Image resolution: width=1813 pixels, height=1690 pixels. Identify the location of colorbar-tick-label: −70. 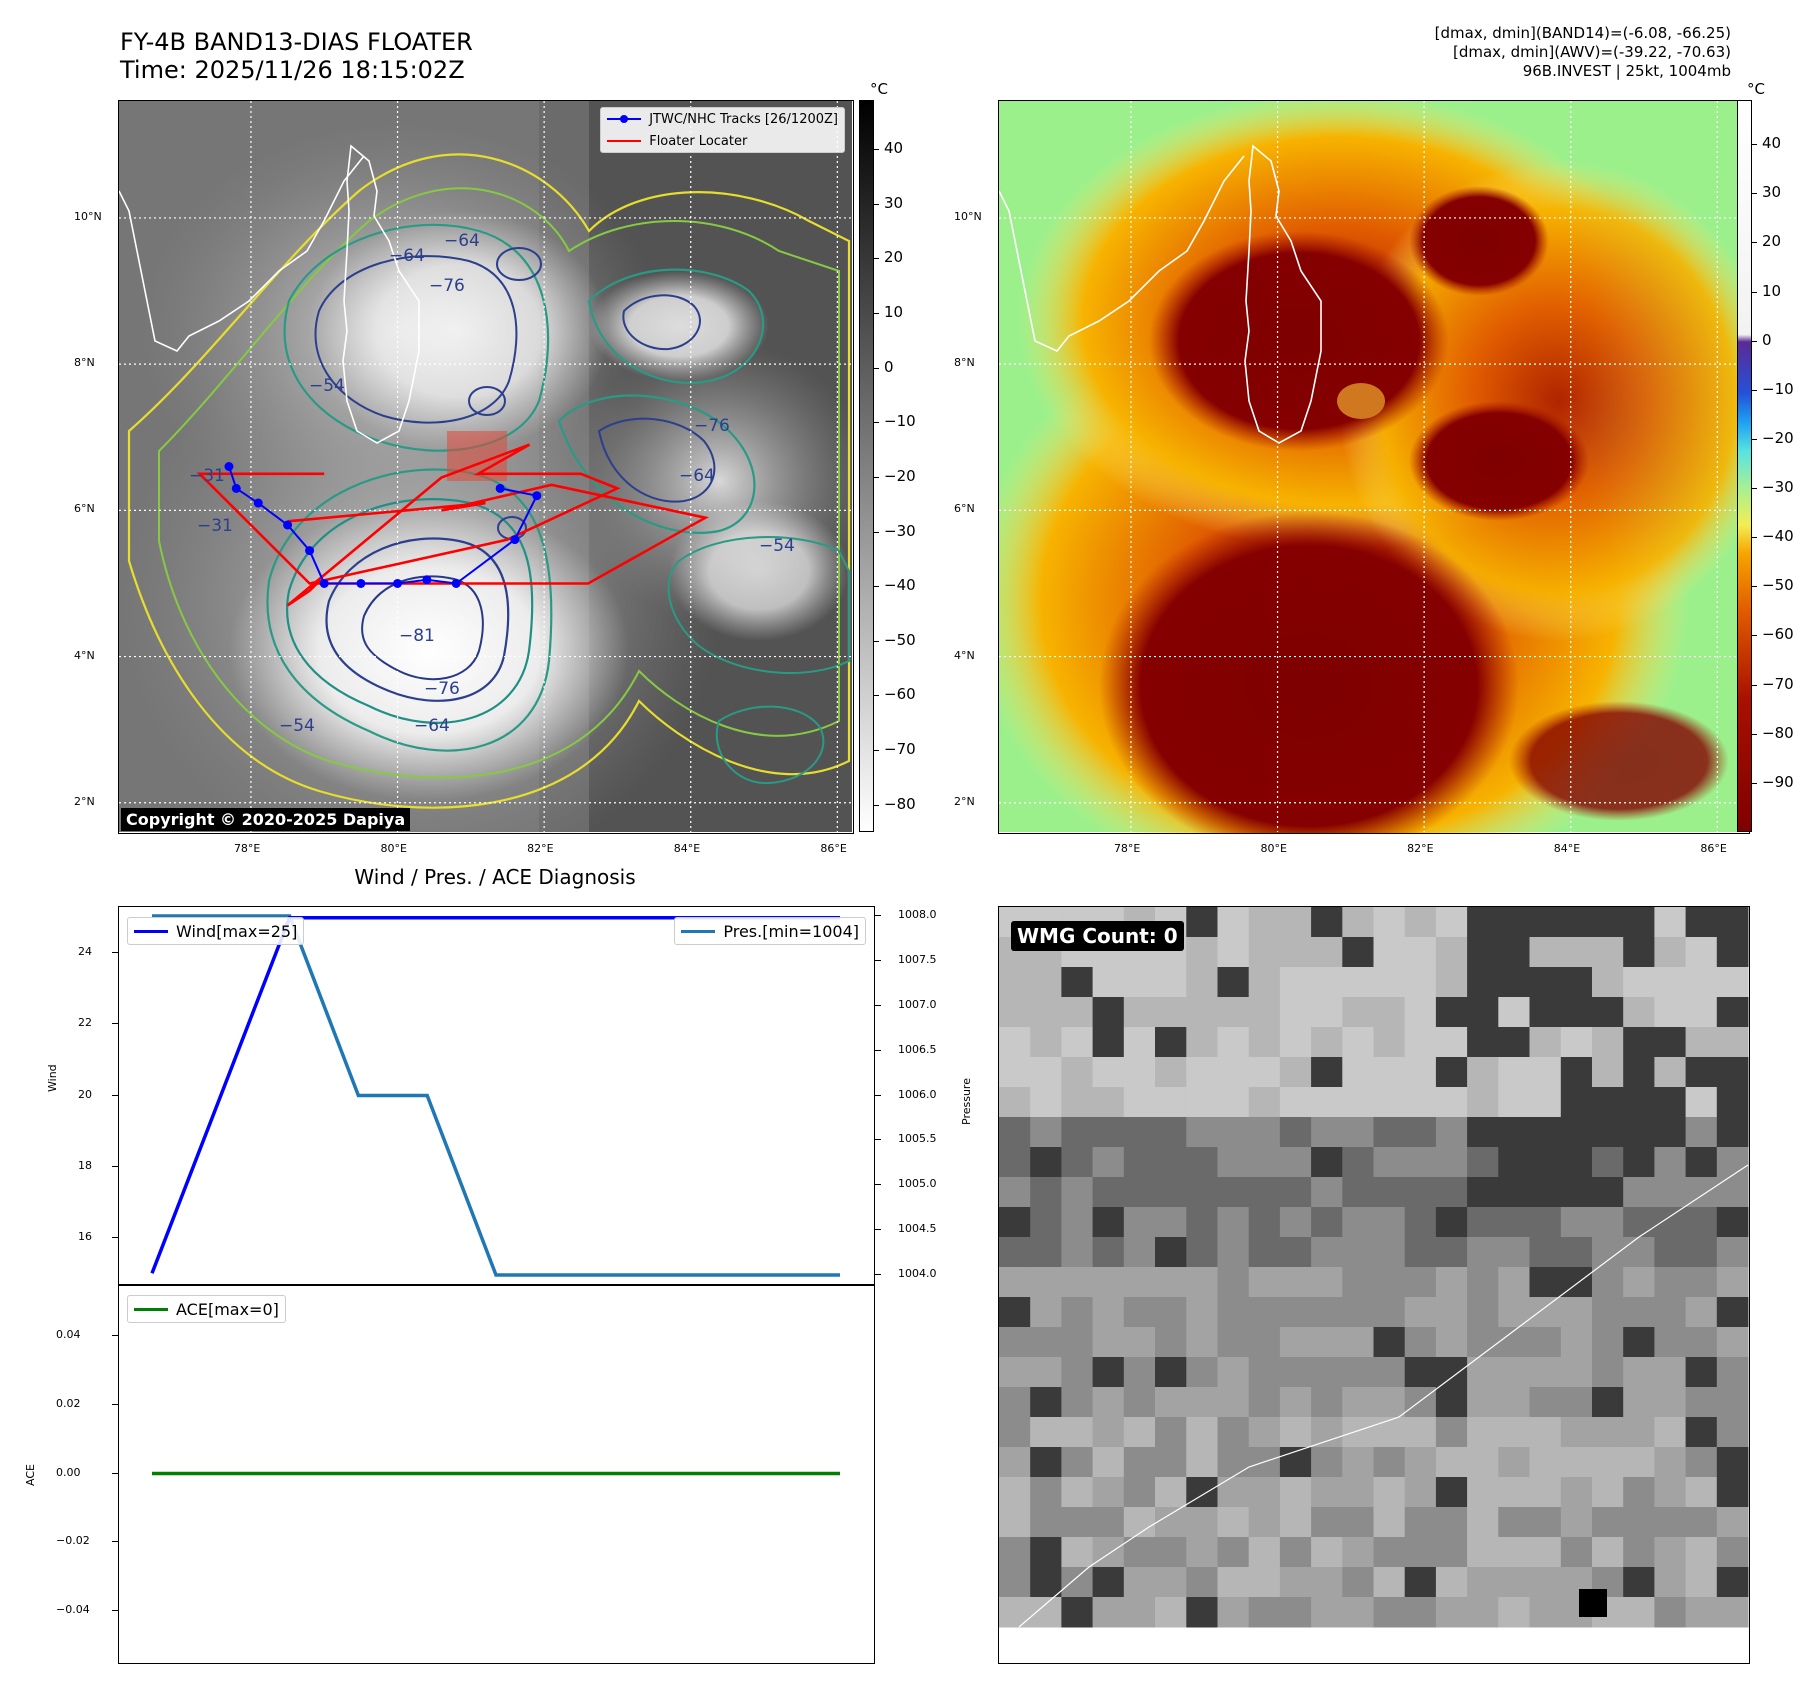
(900, 749).